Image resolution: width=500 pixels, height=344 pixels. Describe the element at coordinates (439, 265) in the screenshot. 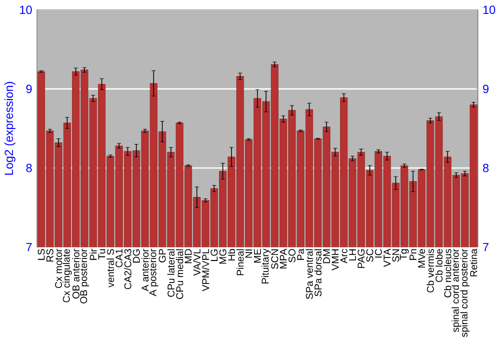

I see `x-tick-label: Cb lobe` at that location.